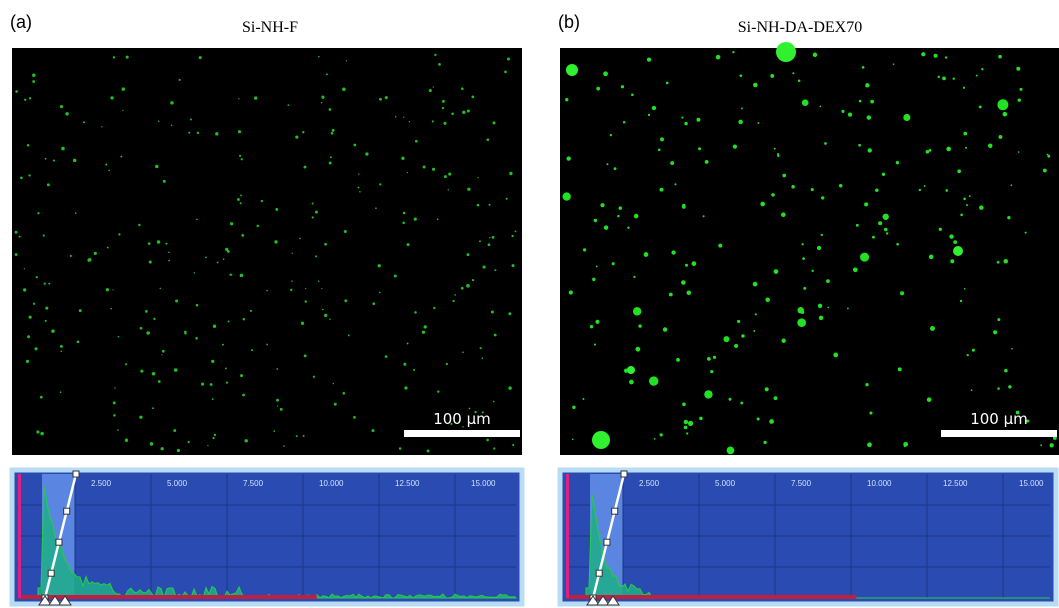 Image resolution: width=1059 pixels, height=608 pixels. I want to click on histogram-tick: 7.500, so click(253, 483).